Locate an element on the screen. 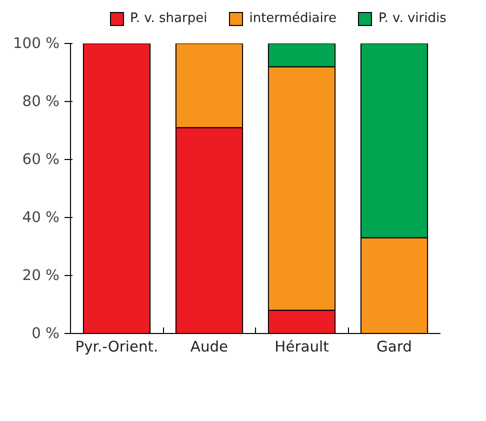 The image size is (486, 421). x-tick-label: Pyr.-Orient. is located at coordinates (116, 347).